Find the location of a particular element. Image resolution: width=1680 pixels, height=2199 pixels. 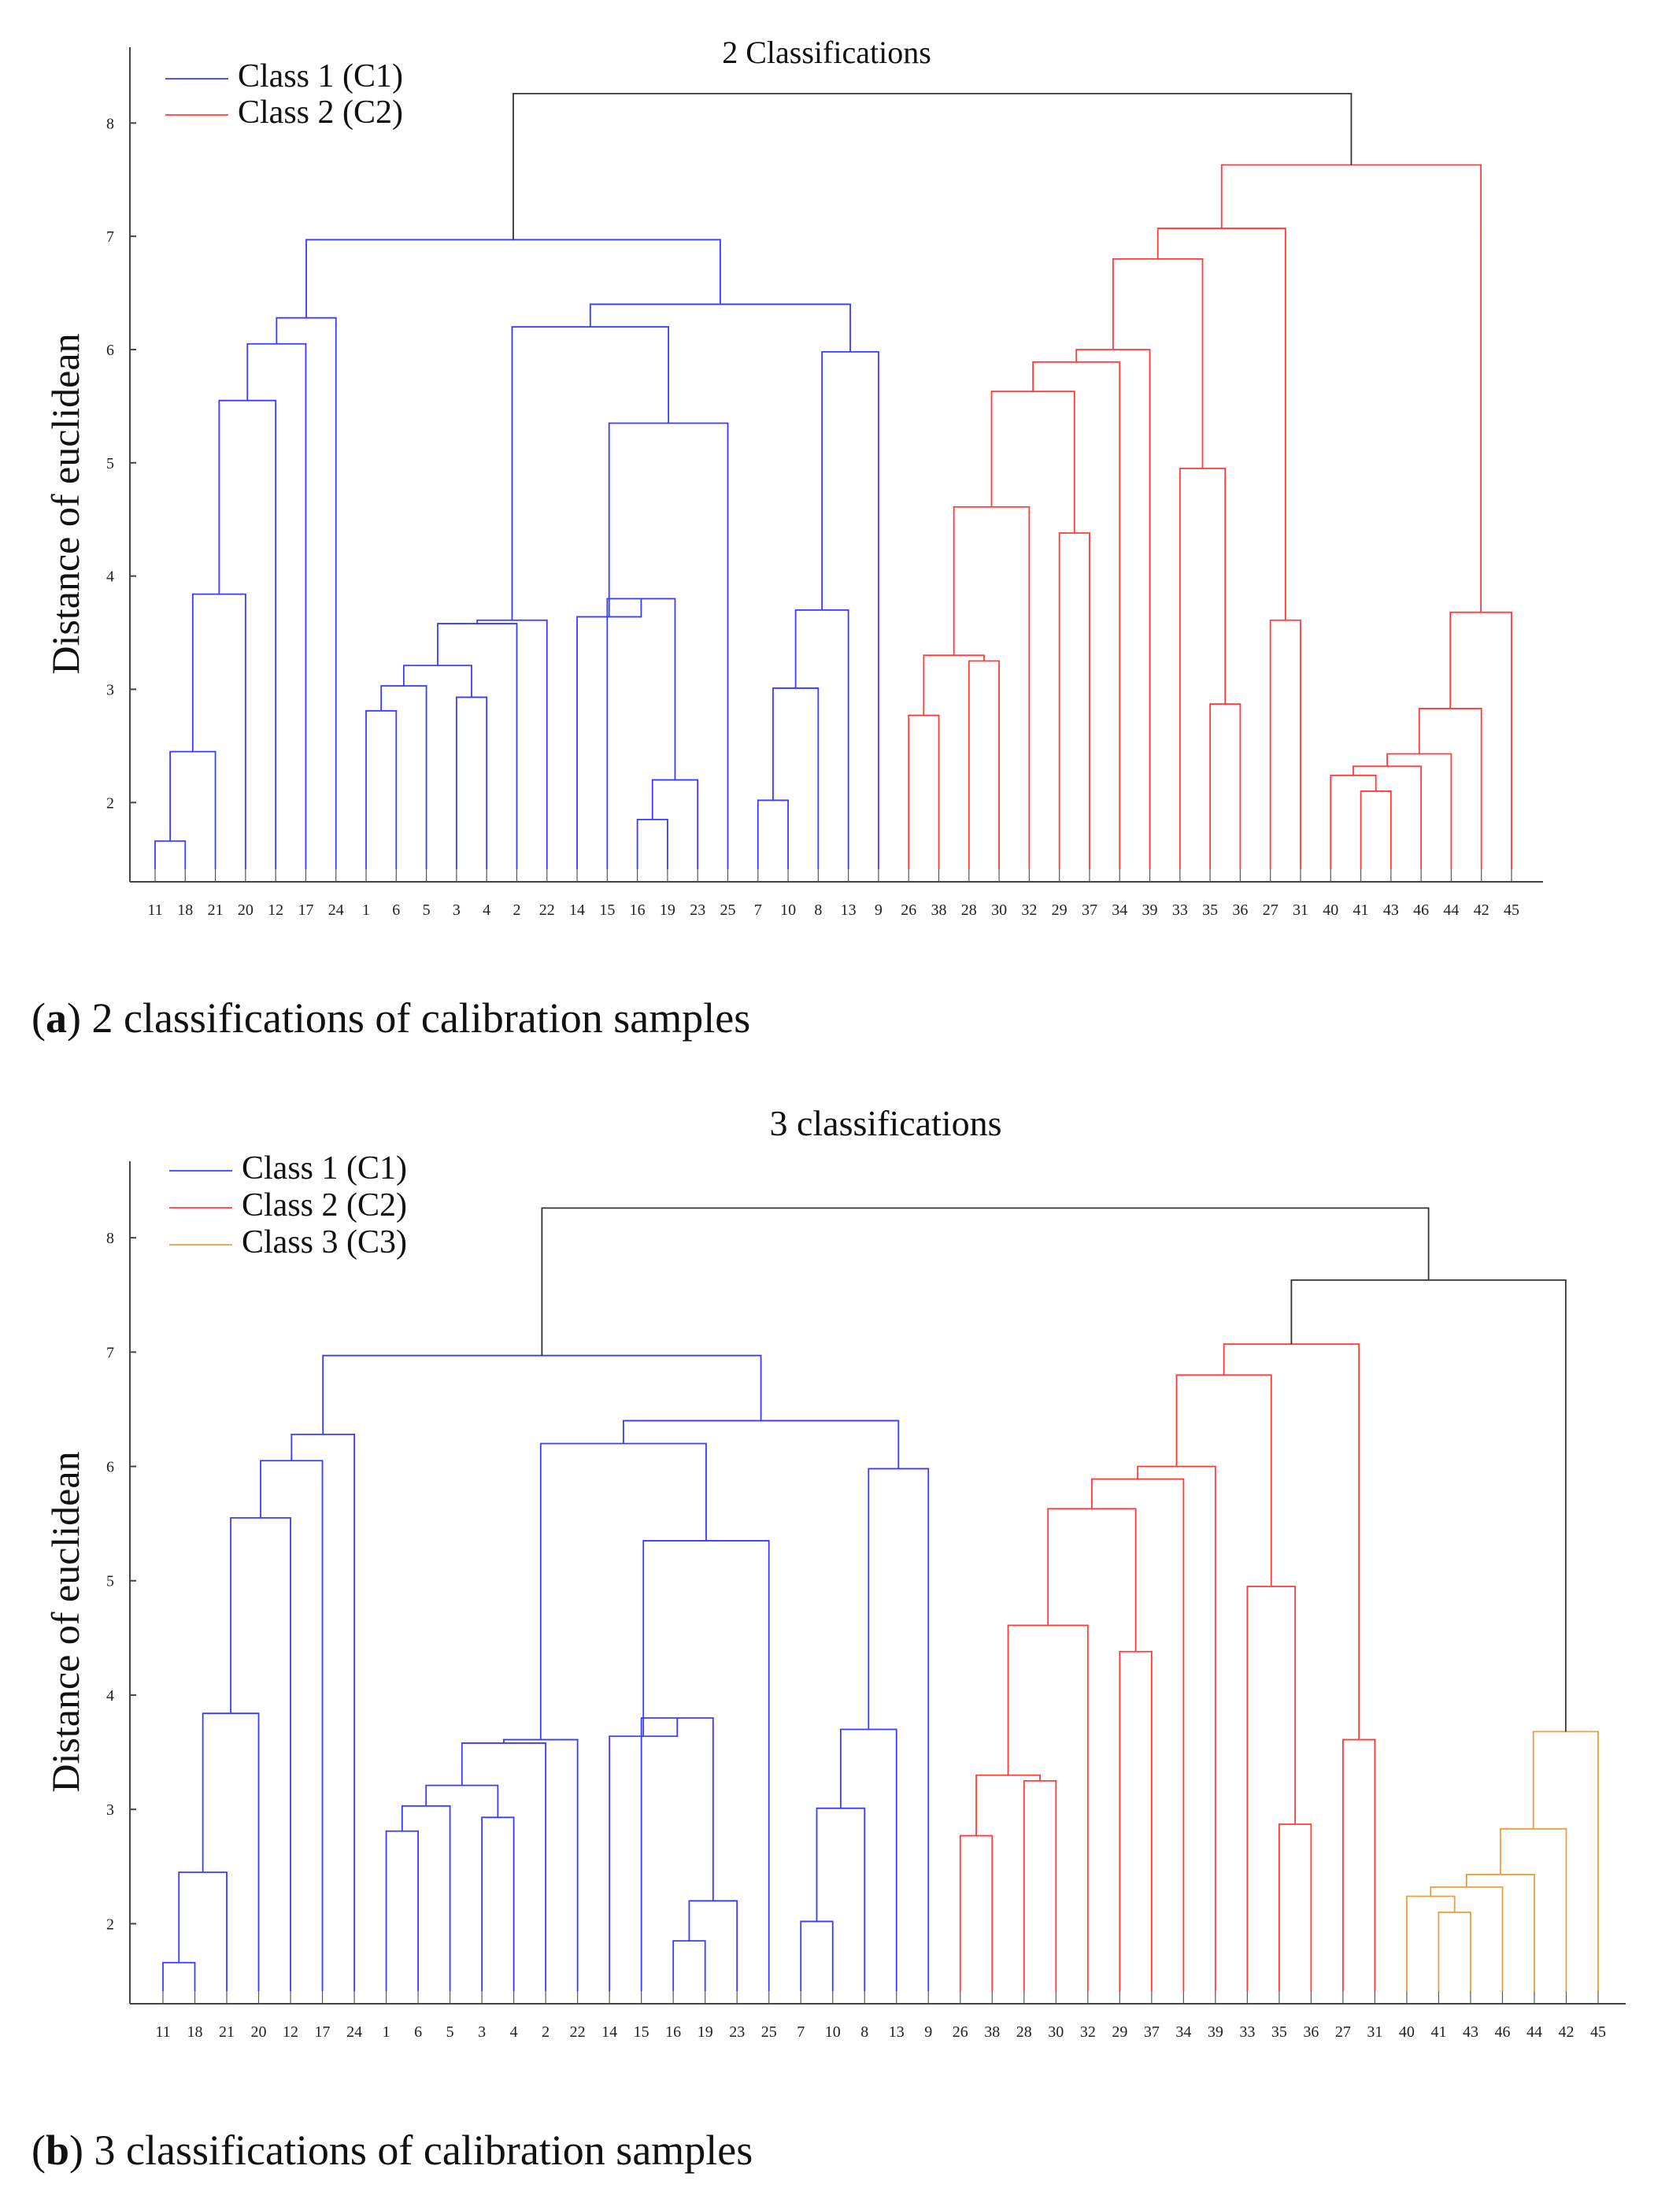

leaf-label: 25 is located at coordinates (727, 910).